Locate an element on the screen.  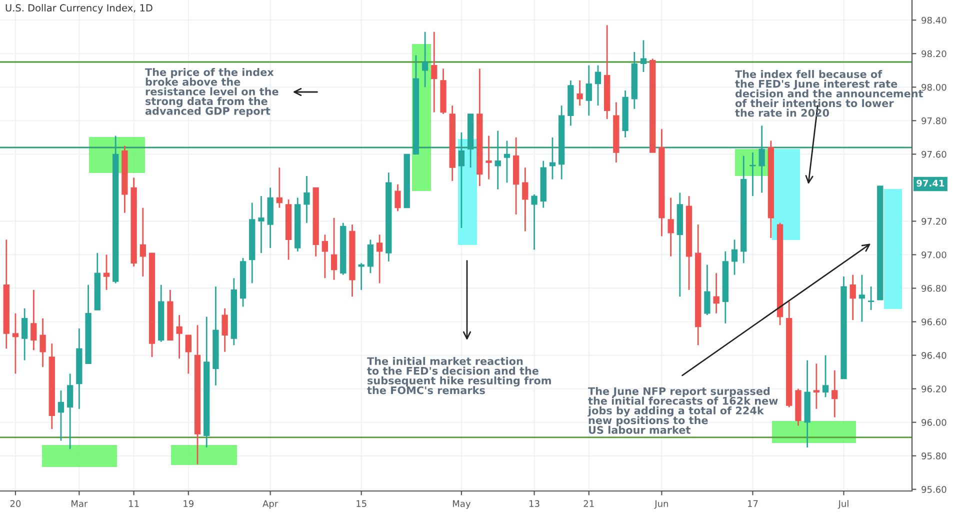
y-tick-label: 98.40 is located at coordinates (934, 20).